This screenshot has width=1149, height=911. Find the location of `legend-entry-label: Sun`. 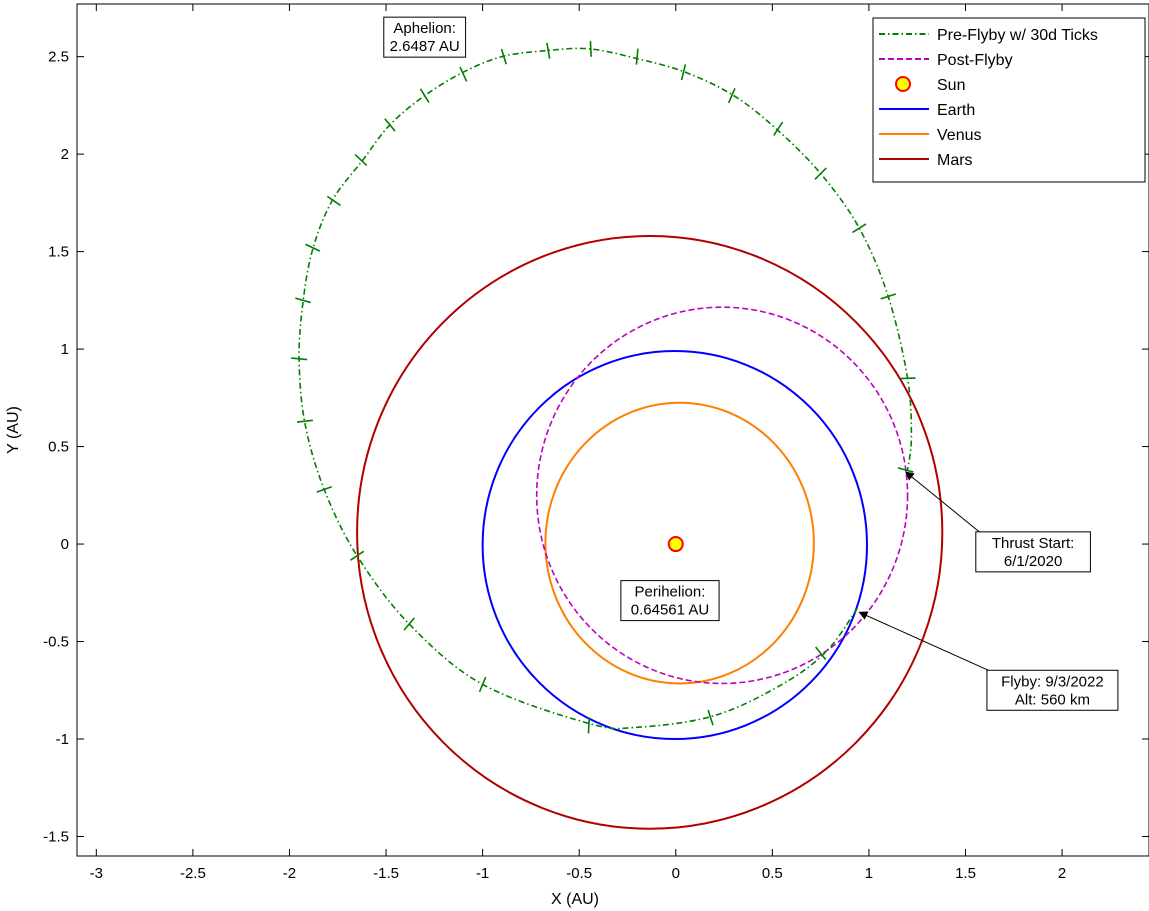

legend-entry-label: Sun is located at coordinates (951, 85).